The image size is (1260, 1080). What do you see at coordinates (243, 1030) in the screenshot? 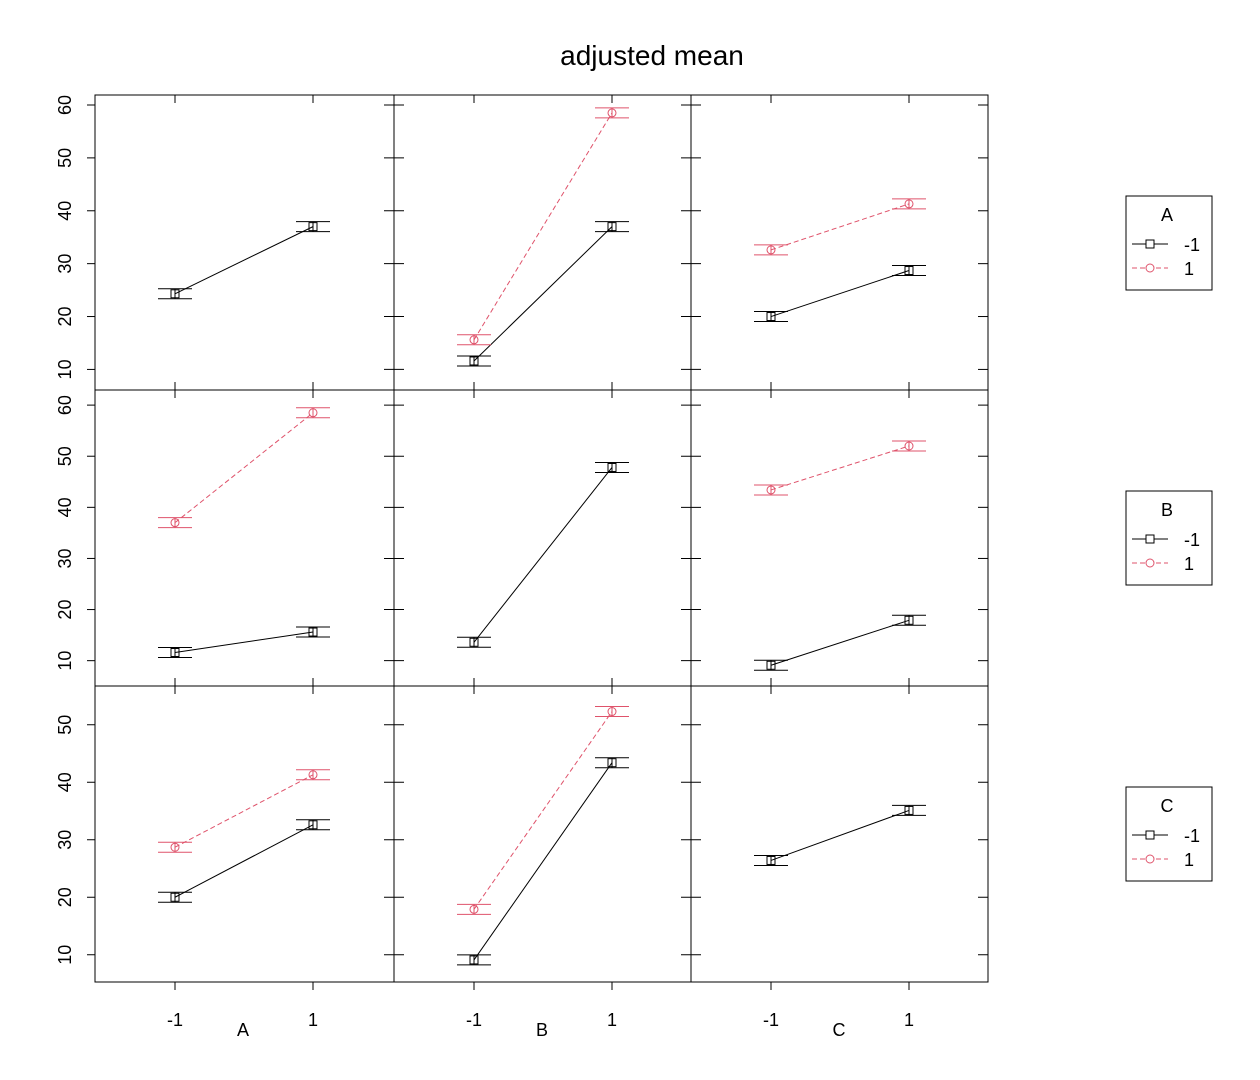
I see `x-axis-label: A` at bounding box center [243, 1030].